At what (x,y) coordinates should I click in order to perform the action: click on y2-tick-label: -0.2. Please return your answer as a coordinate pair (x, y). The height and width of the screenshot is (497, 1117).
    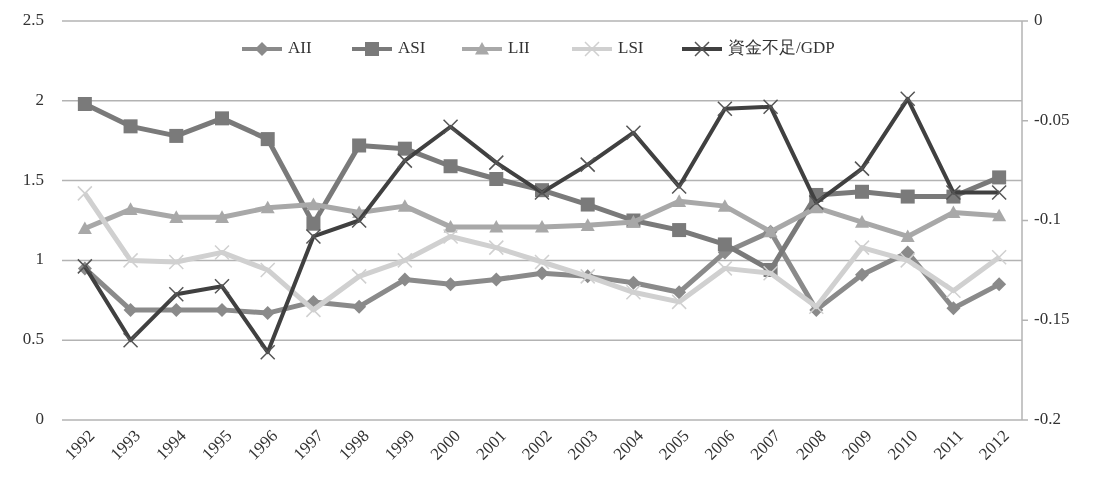
    Looking at the image, I should click on (1047, 418).